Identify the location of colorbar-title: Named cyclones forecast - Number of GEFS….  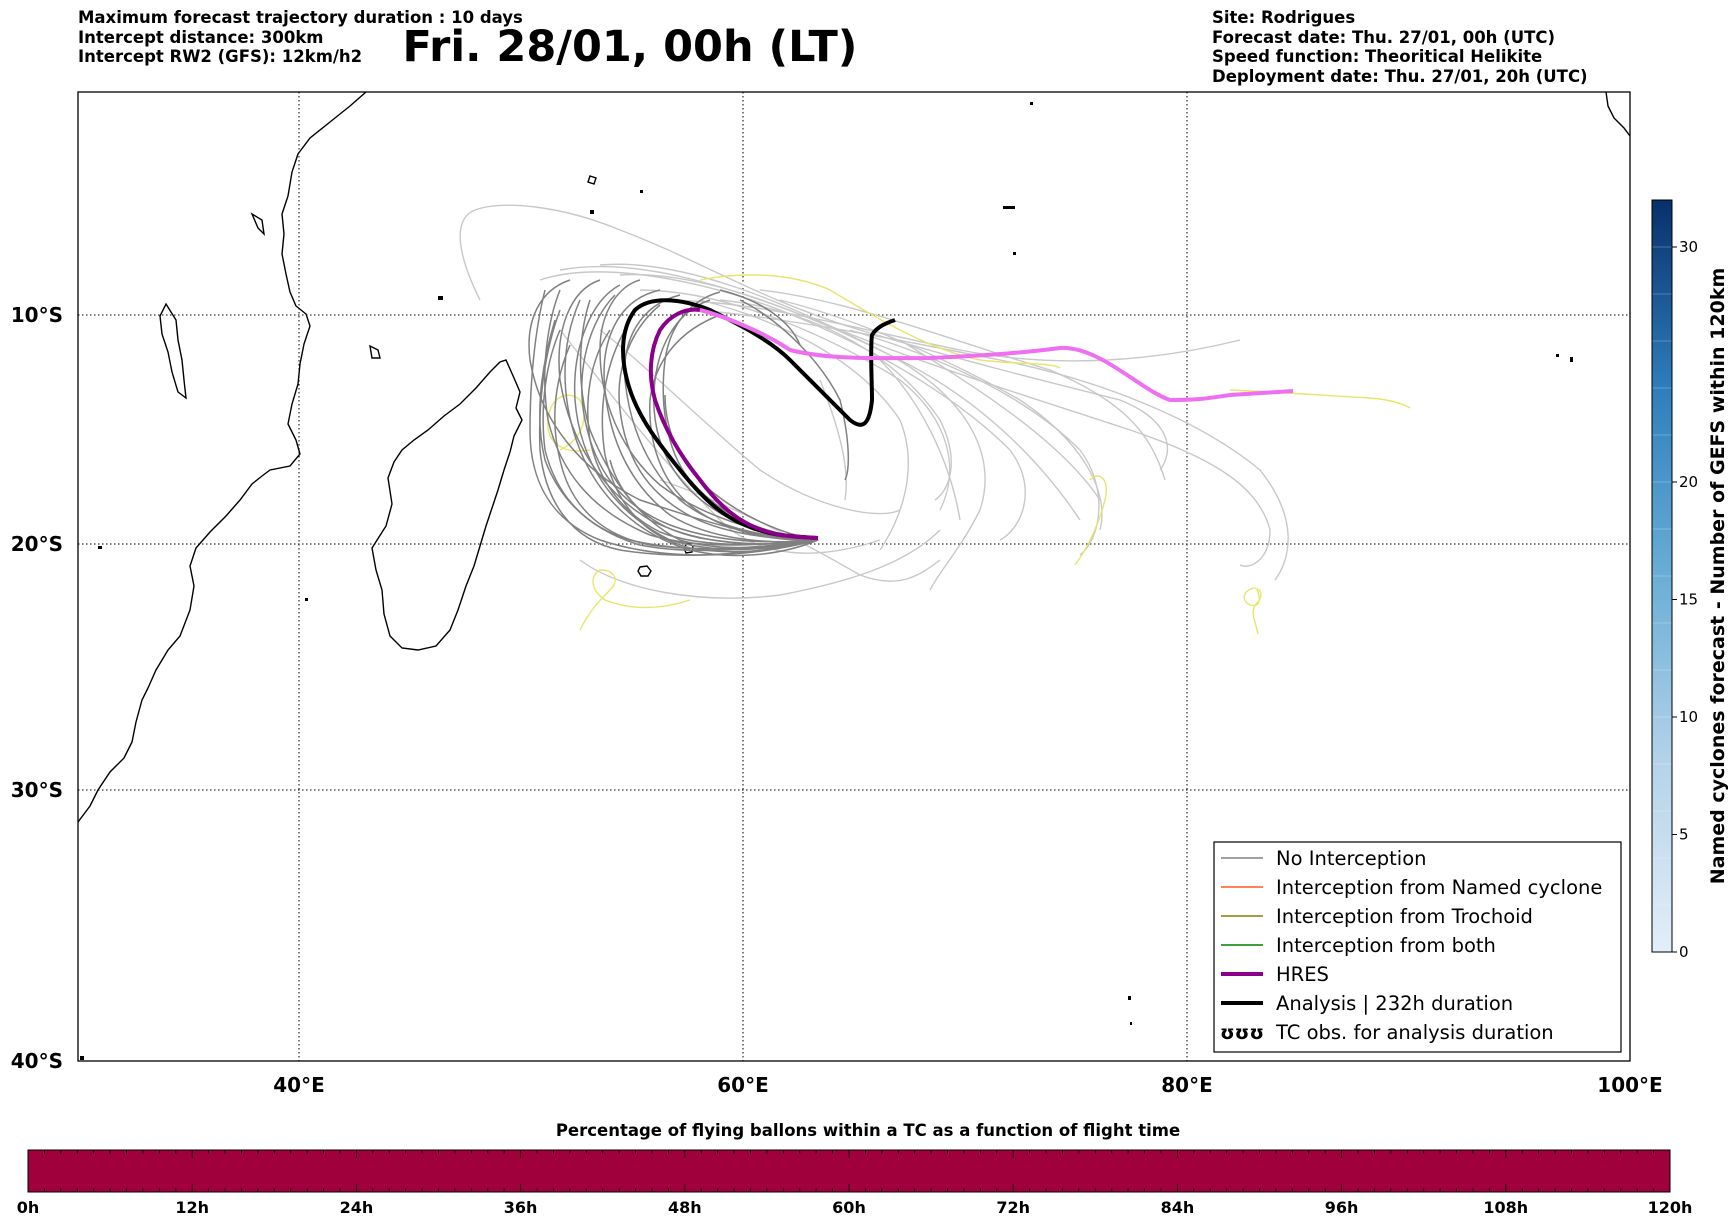
(1718, 576).